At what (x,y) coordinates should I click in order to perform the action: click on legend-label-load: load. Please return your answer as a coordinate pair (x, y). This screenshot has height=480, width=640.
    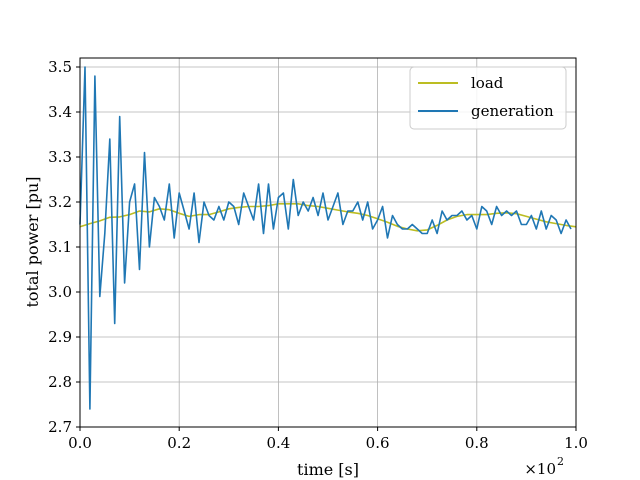
    Looking at the image, I should click on (487, 83).